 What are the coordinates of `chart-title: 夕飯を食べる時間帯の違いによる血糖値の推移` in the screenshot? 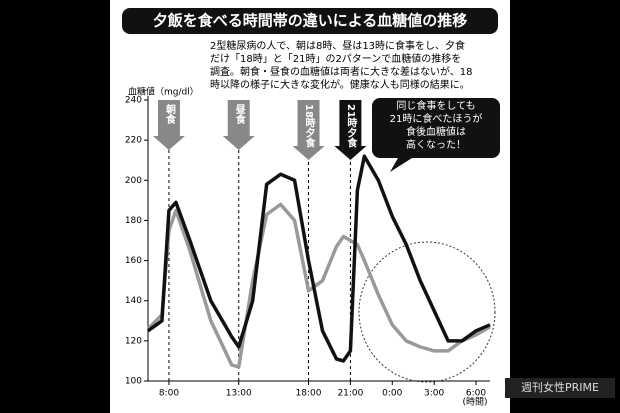 It's located at (310, 21).